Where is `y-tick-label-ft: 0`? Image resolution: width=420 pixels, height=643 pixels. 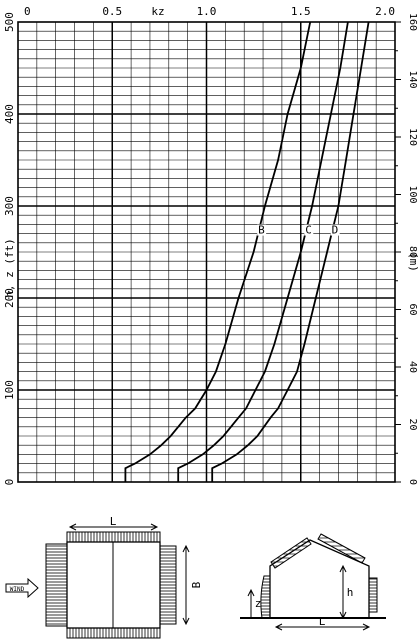
y-tick-label-ft: 0 is located at coordinates (9, 482).